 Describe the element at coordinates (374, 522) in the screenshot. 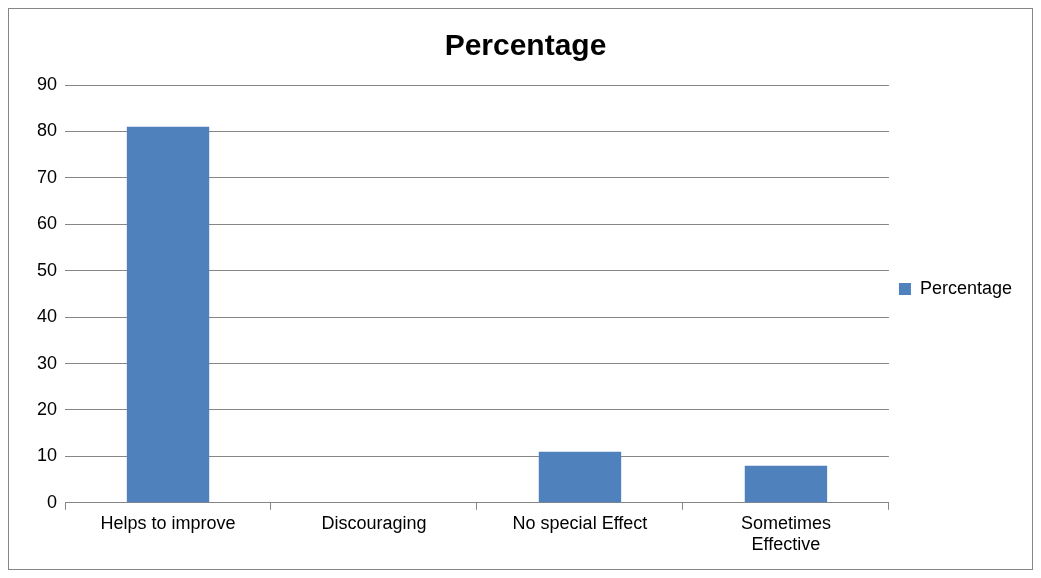

I see `x-tick-label: Discouraging` at that location.